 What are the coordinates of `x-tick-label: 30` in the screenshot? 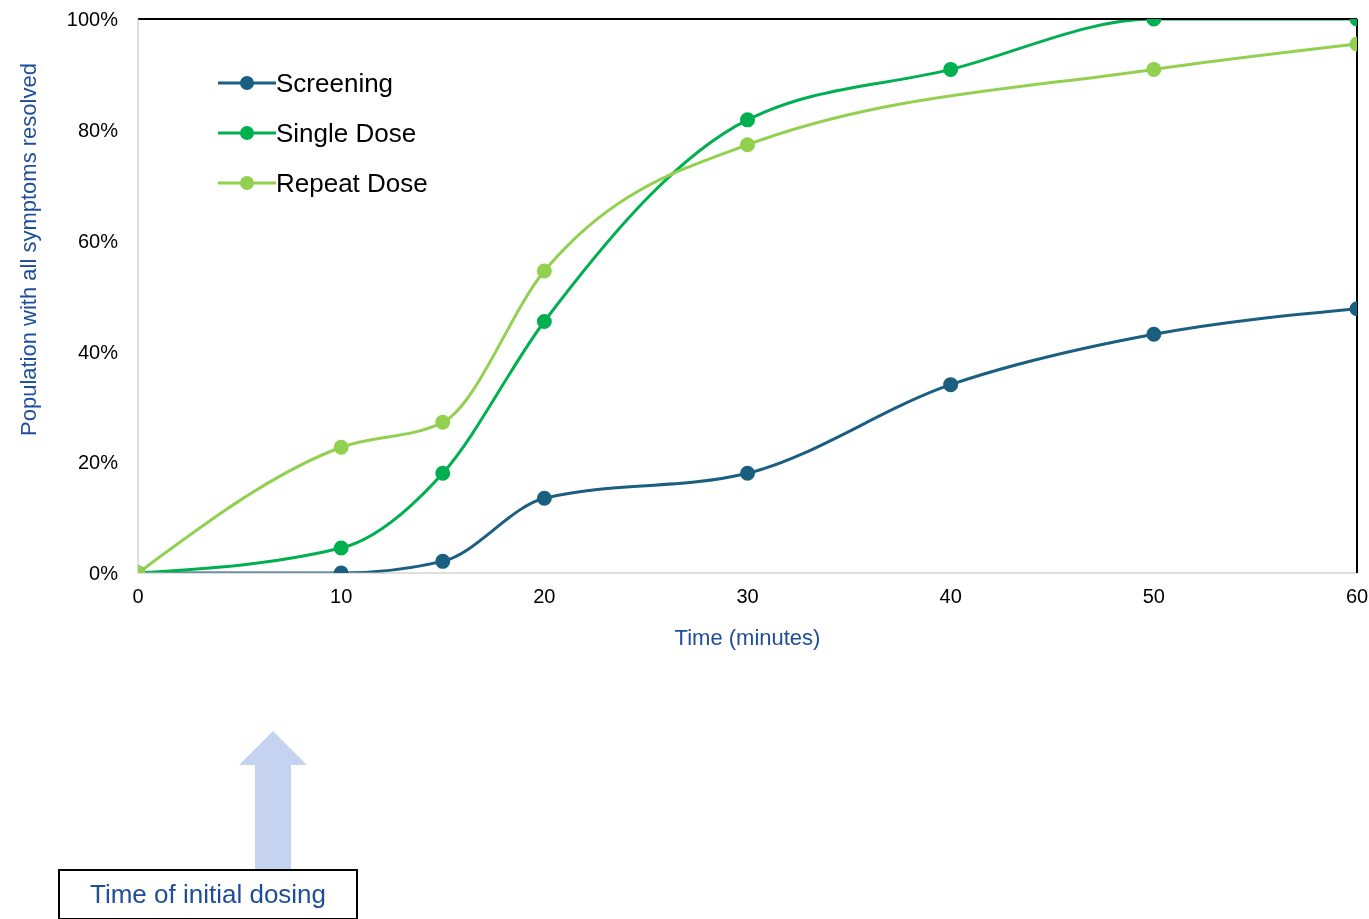 It's located at (747, 596).